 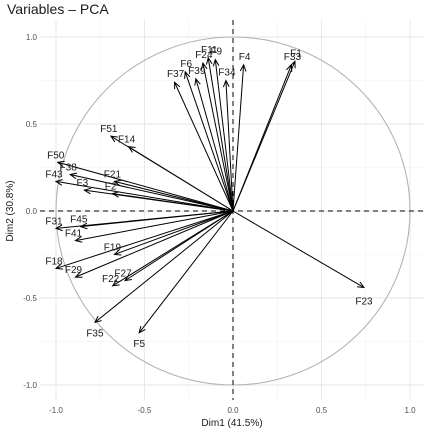 I want to click on variable-arrow-f37, so click(x=204, y=146).